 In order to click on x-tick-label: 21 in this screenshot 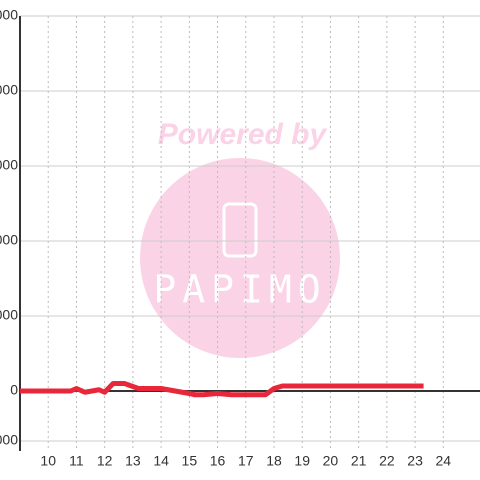, I will do `click(359, 461)`.